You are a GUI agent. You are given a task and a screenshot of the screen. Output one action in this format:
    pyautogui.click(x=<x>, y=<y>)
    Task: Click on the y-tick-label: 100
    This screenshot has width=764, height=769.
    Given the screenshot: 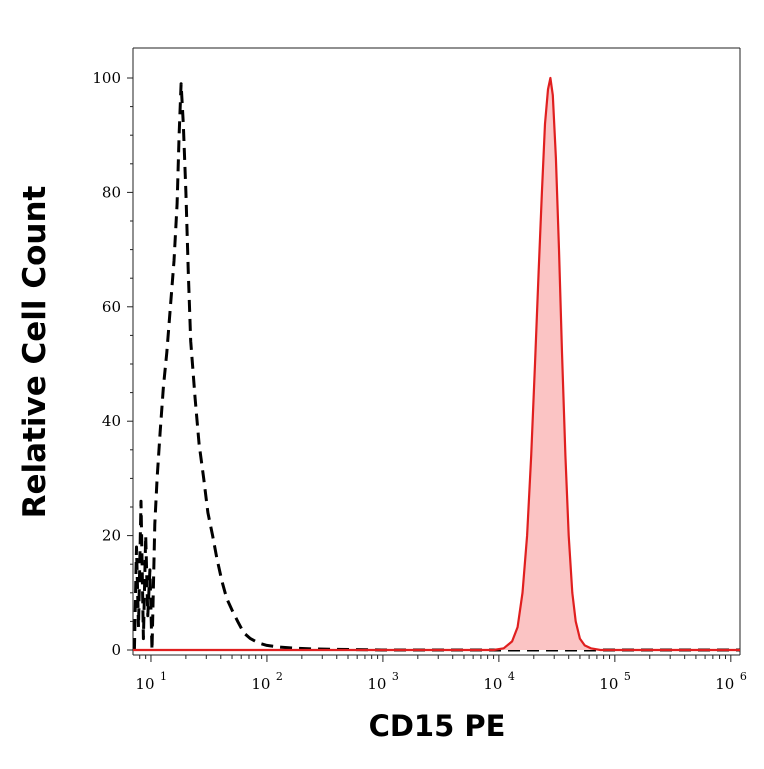 What is the action you would take?
    pyautogui.click(x=106, y=78)
    